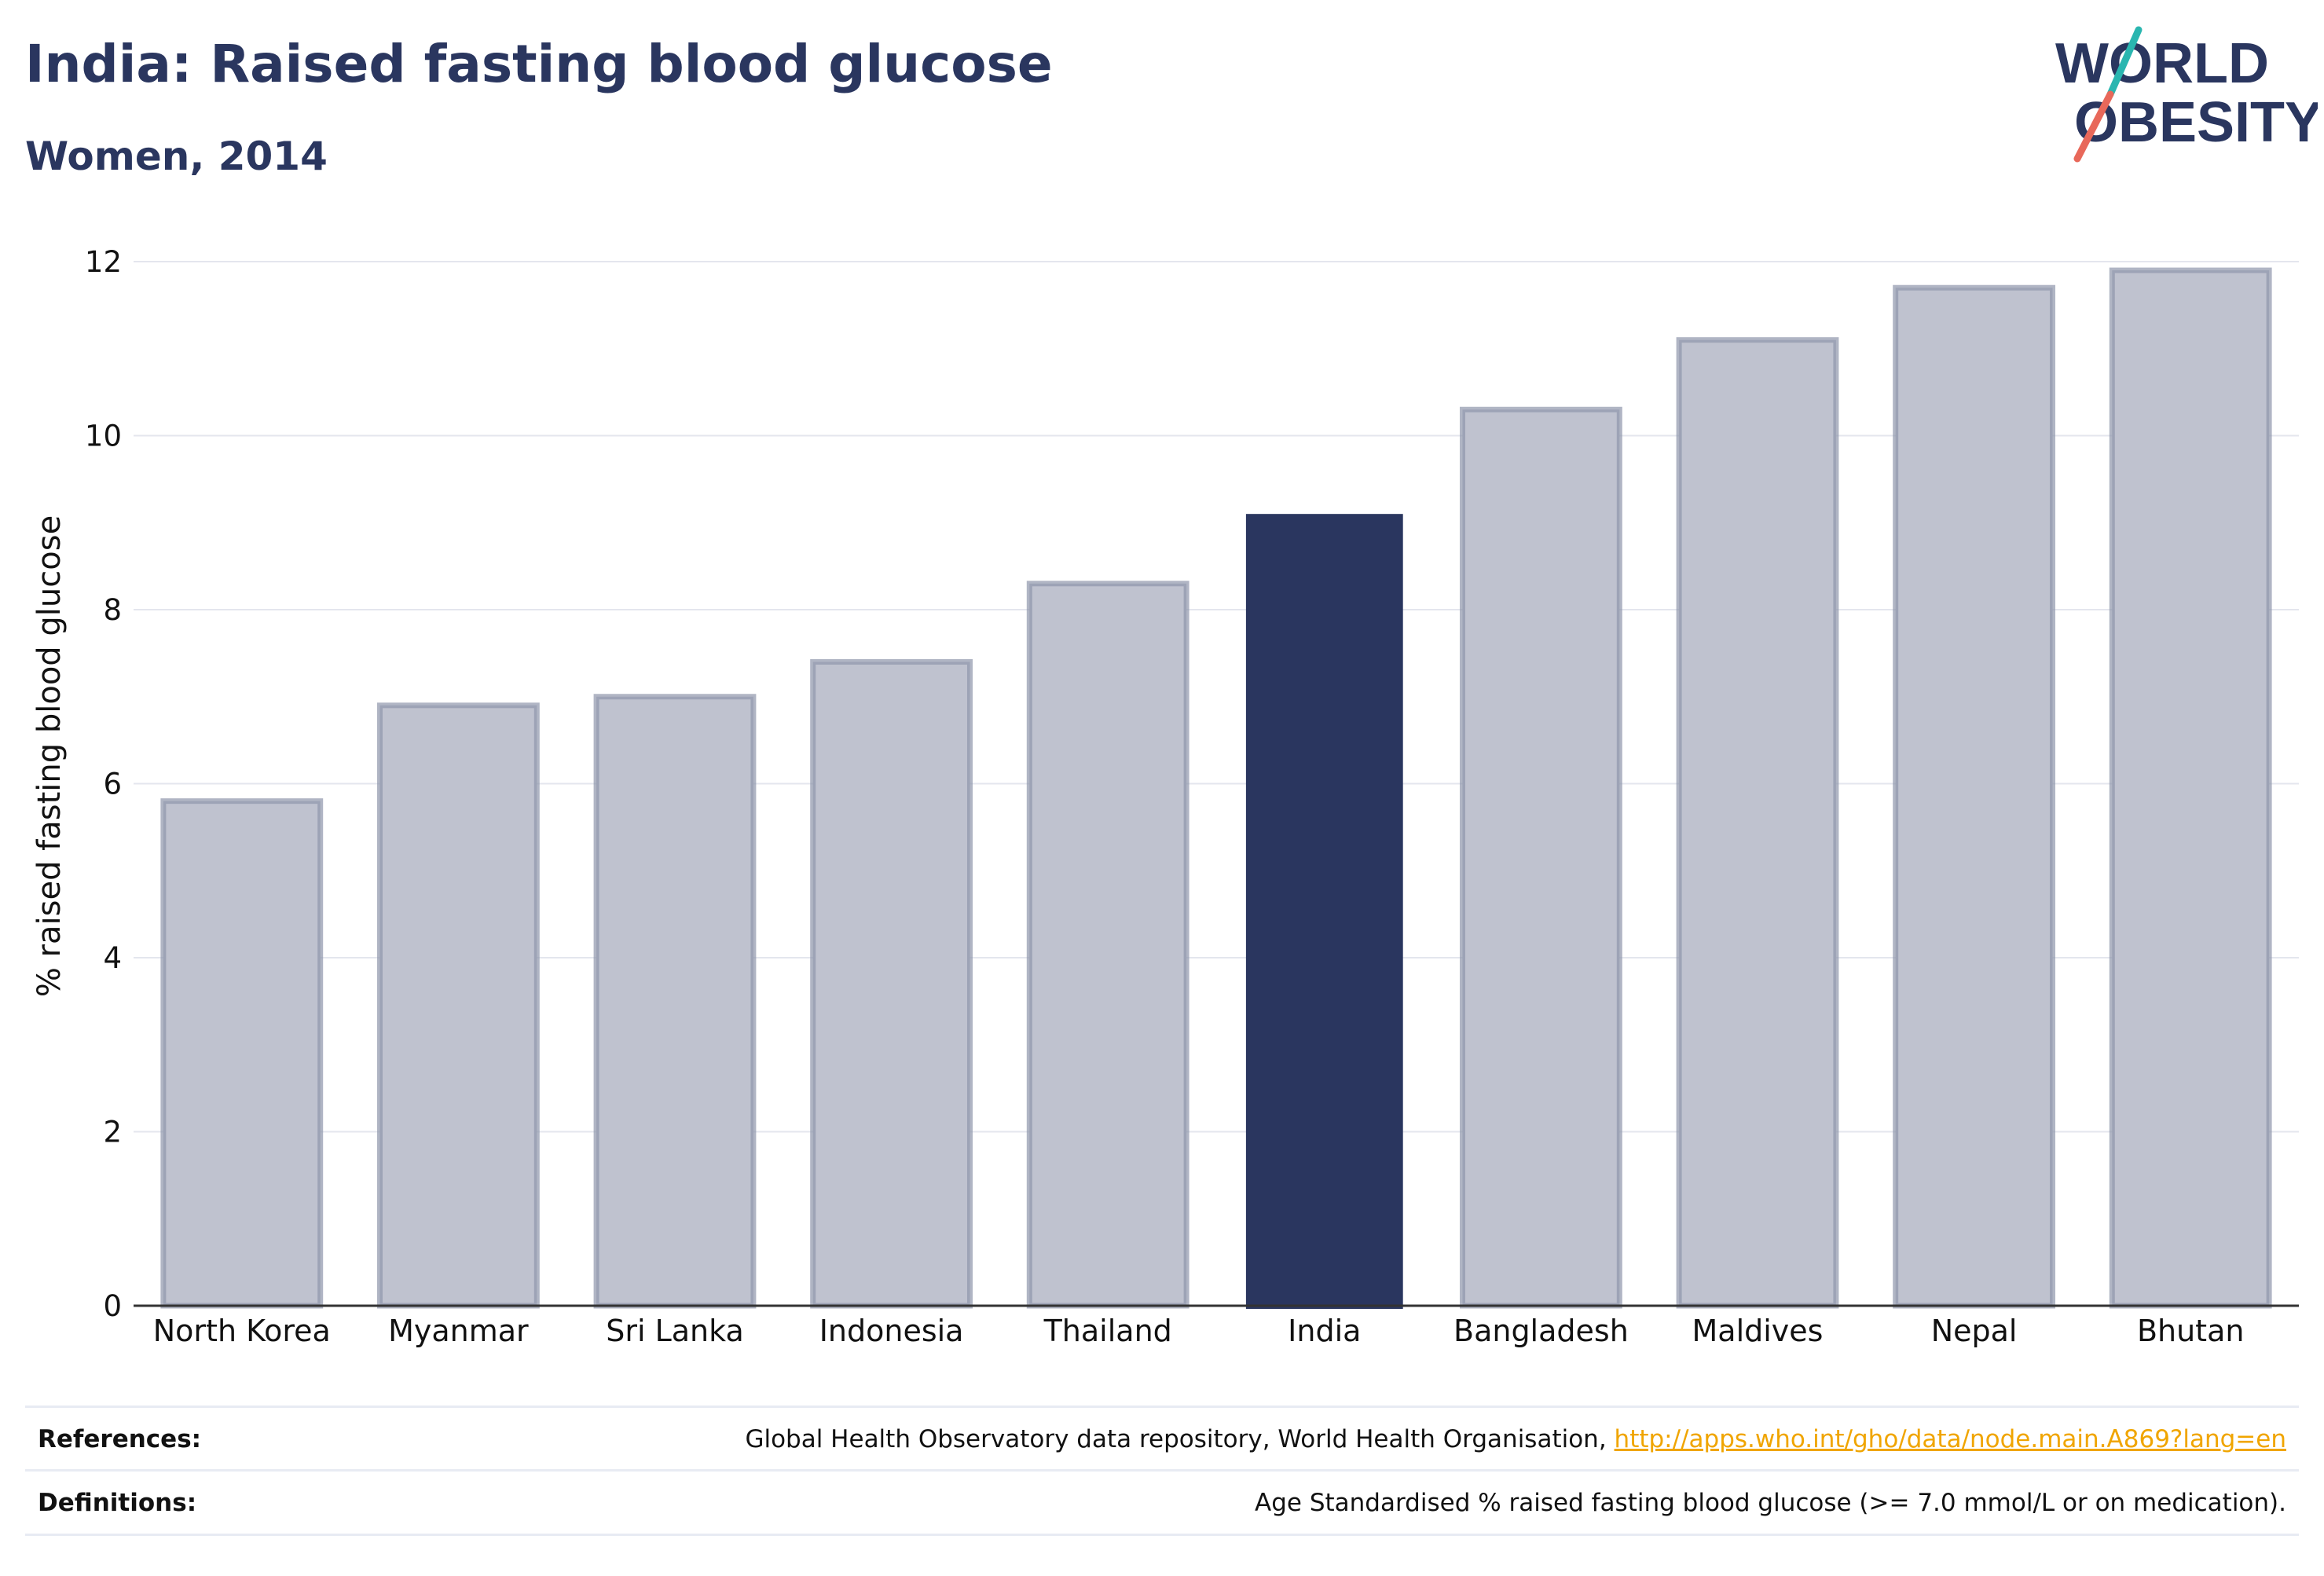 The image size is (2324, 1576). I want to click on y-tick-label: 0, so click(112, 1306).